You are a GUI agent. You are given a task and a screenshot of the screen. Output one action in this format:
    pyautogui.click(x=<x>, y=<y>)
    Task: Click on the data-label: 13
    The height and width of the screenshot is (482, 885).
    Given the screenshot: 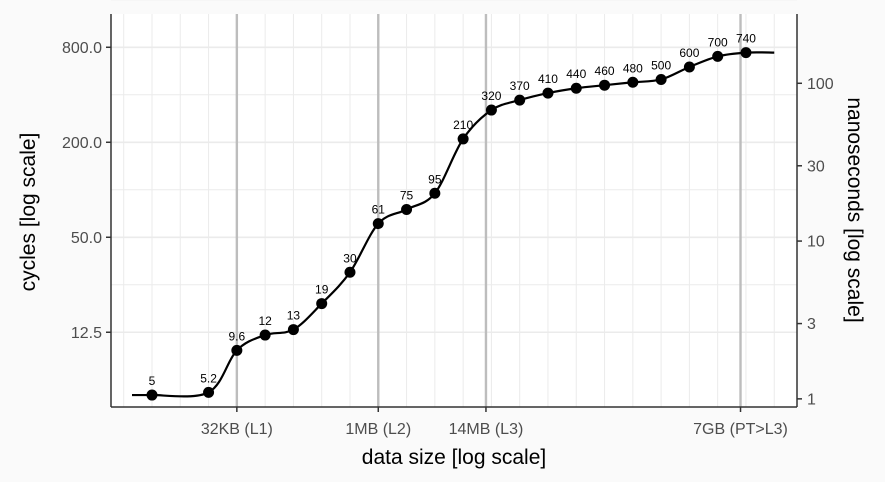 What is the action you would take?
    pyautogui.click(x=294, y=316)
    